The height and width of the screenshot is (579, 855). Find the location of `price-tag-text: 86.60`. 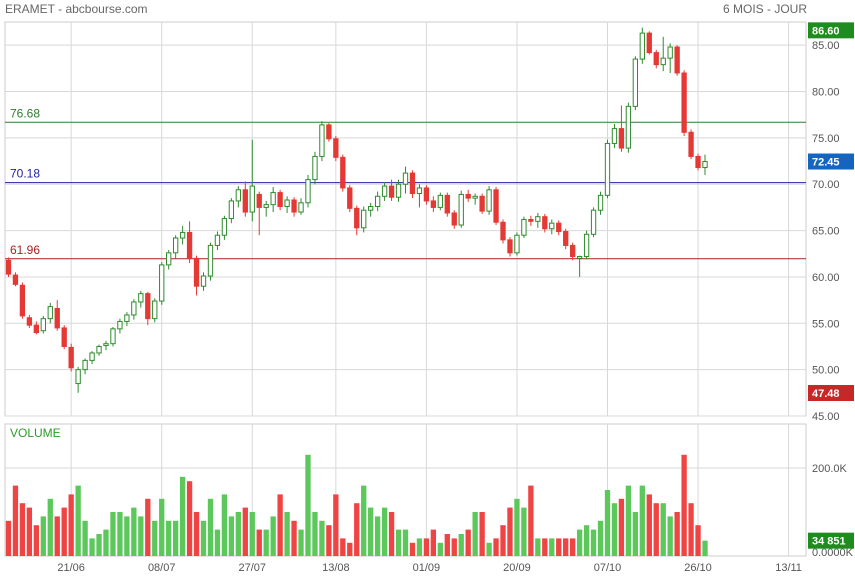

price-tag-text: 86.60 is located at coordinates (826, 31).